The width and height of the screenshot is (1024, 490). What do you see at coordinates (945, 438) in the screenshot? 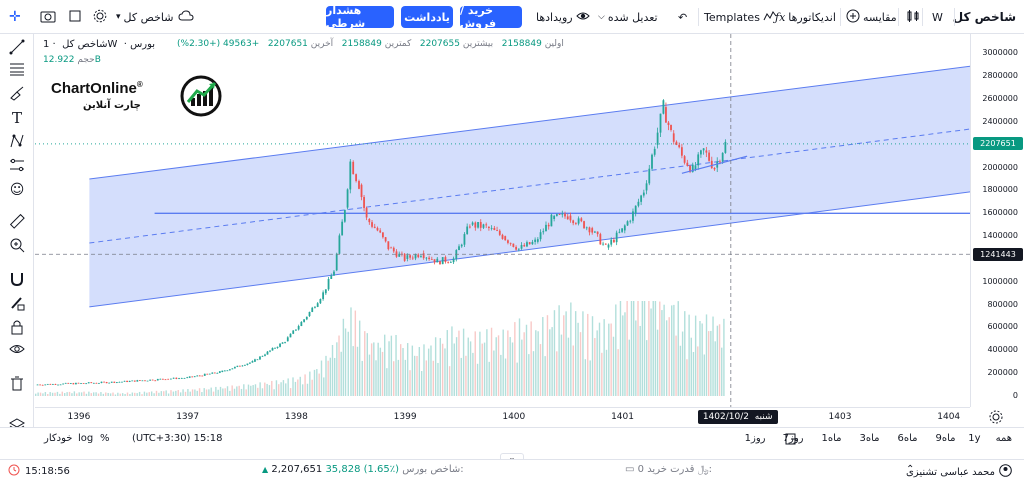
I see `period-button: 9ماه` at bounding box center [945, 438].